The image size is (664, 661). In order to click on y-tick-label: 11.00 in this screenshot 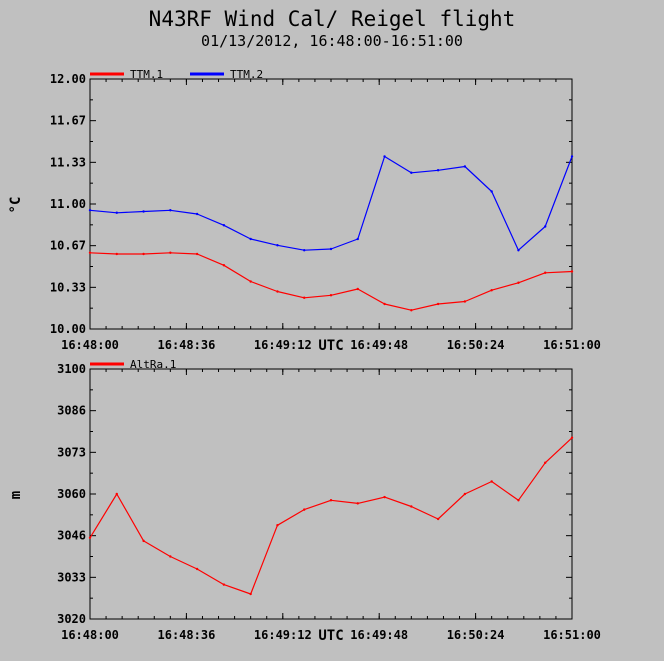, I will do `click(68, 204)`.